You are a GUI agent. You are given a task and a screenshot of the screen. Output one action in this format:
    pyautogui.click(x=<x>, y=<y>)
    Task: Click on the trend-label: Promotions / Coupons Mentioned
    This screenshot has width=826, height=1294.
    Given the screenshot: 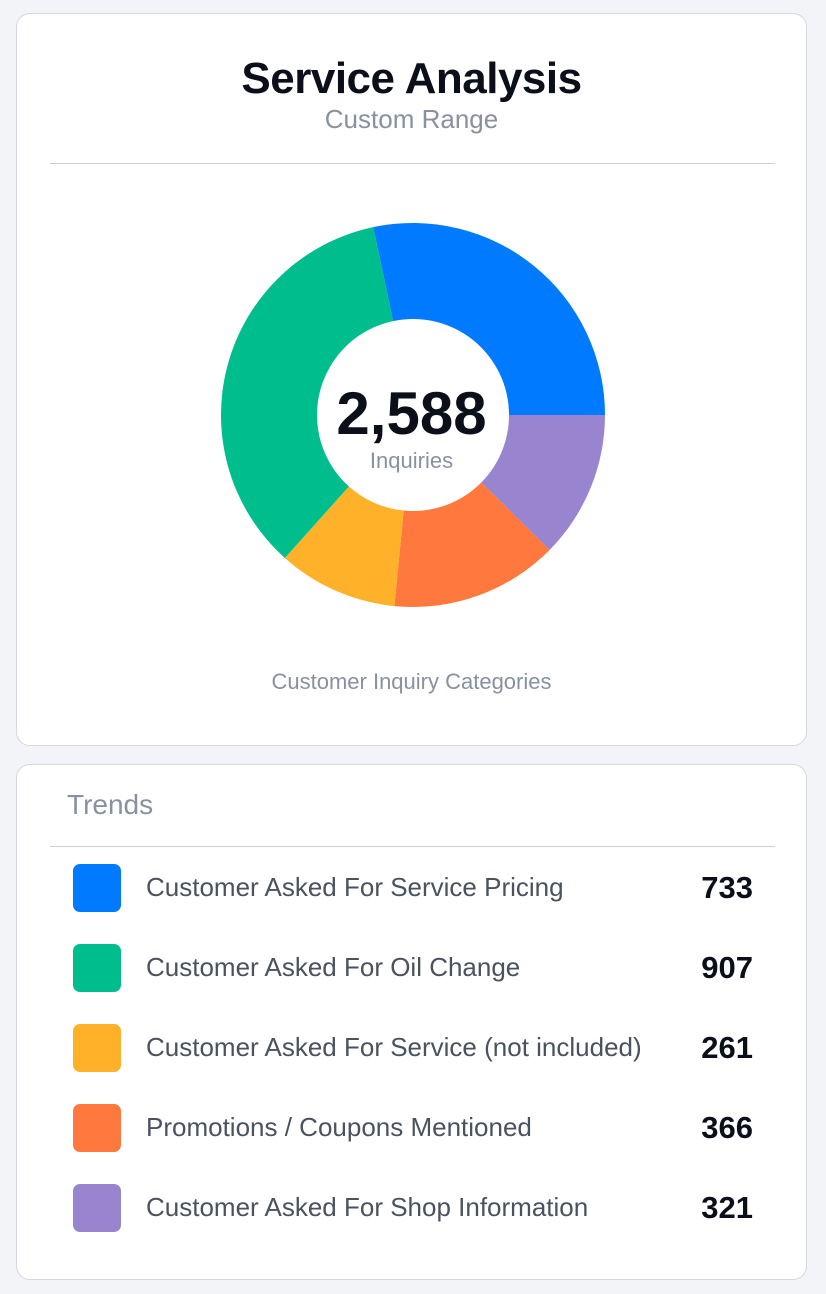 What is the action you would take?
    pyautogui.click(x=339, y=1127)
    